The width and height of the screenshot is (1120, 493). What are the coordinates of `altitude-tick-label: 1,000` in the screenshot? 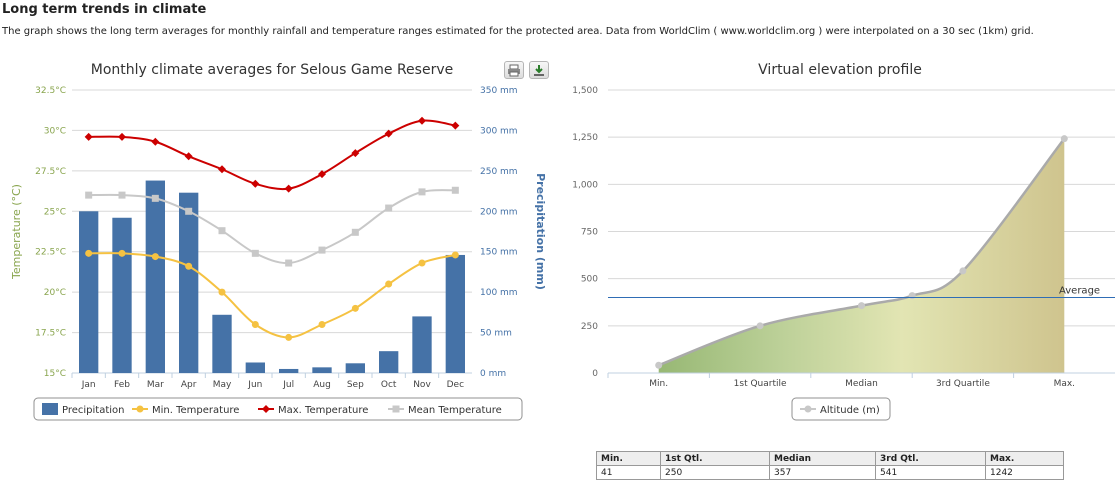 It's located at (585, 185).